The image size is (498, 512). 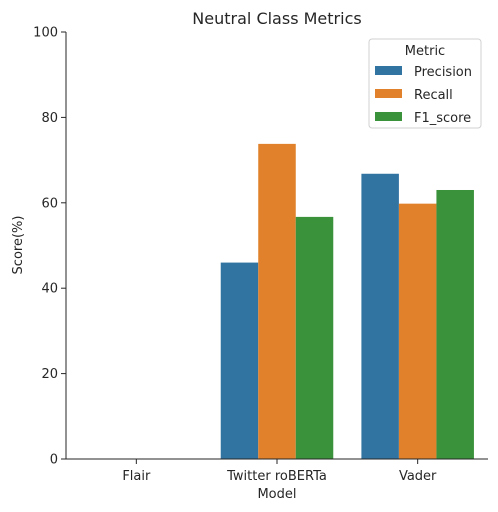 I want to click on legend: Metric Precision Recall F1_score, so click(x=425, y=83).